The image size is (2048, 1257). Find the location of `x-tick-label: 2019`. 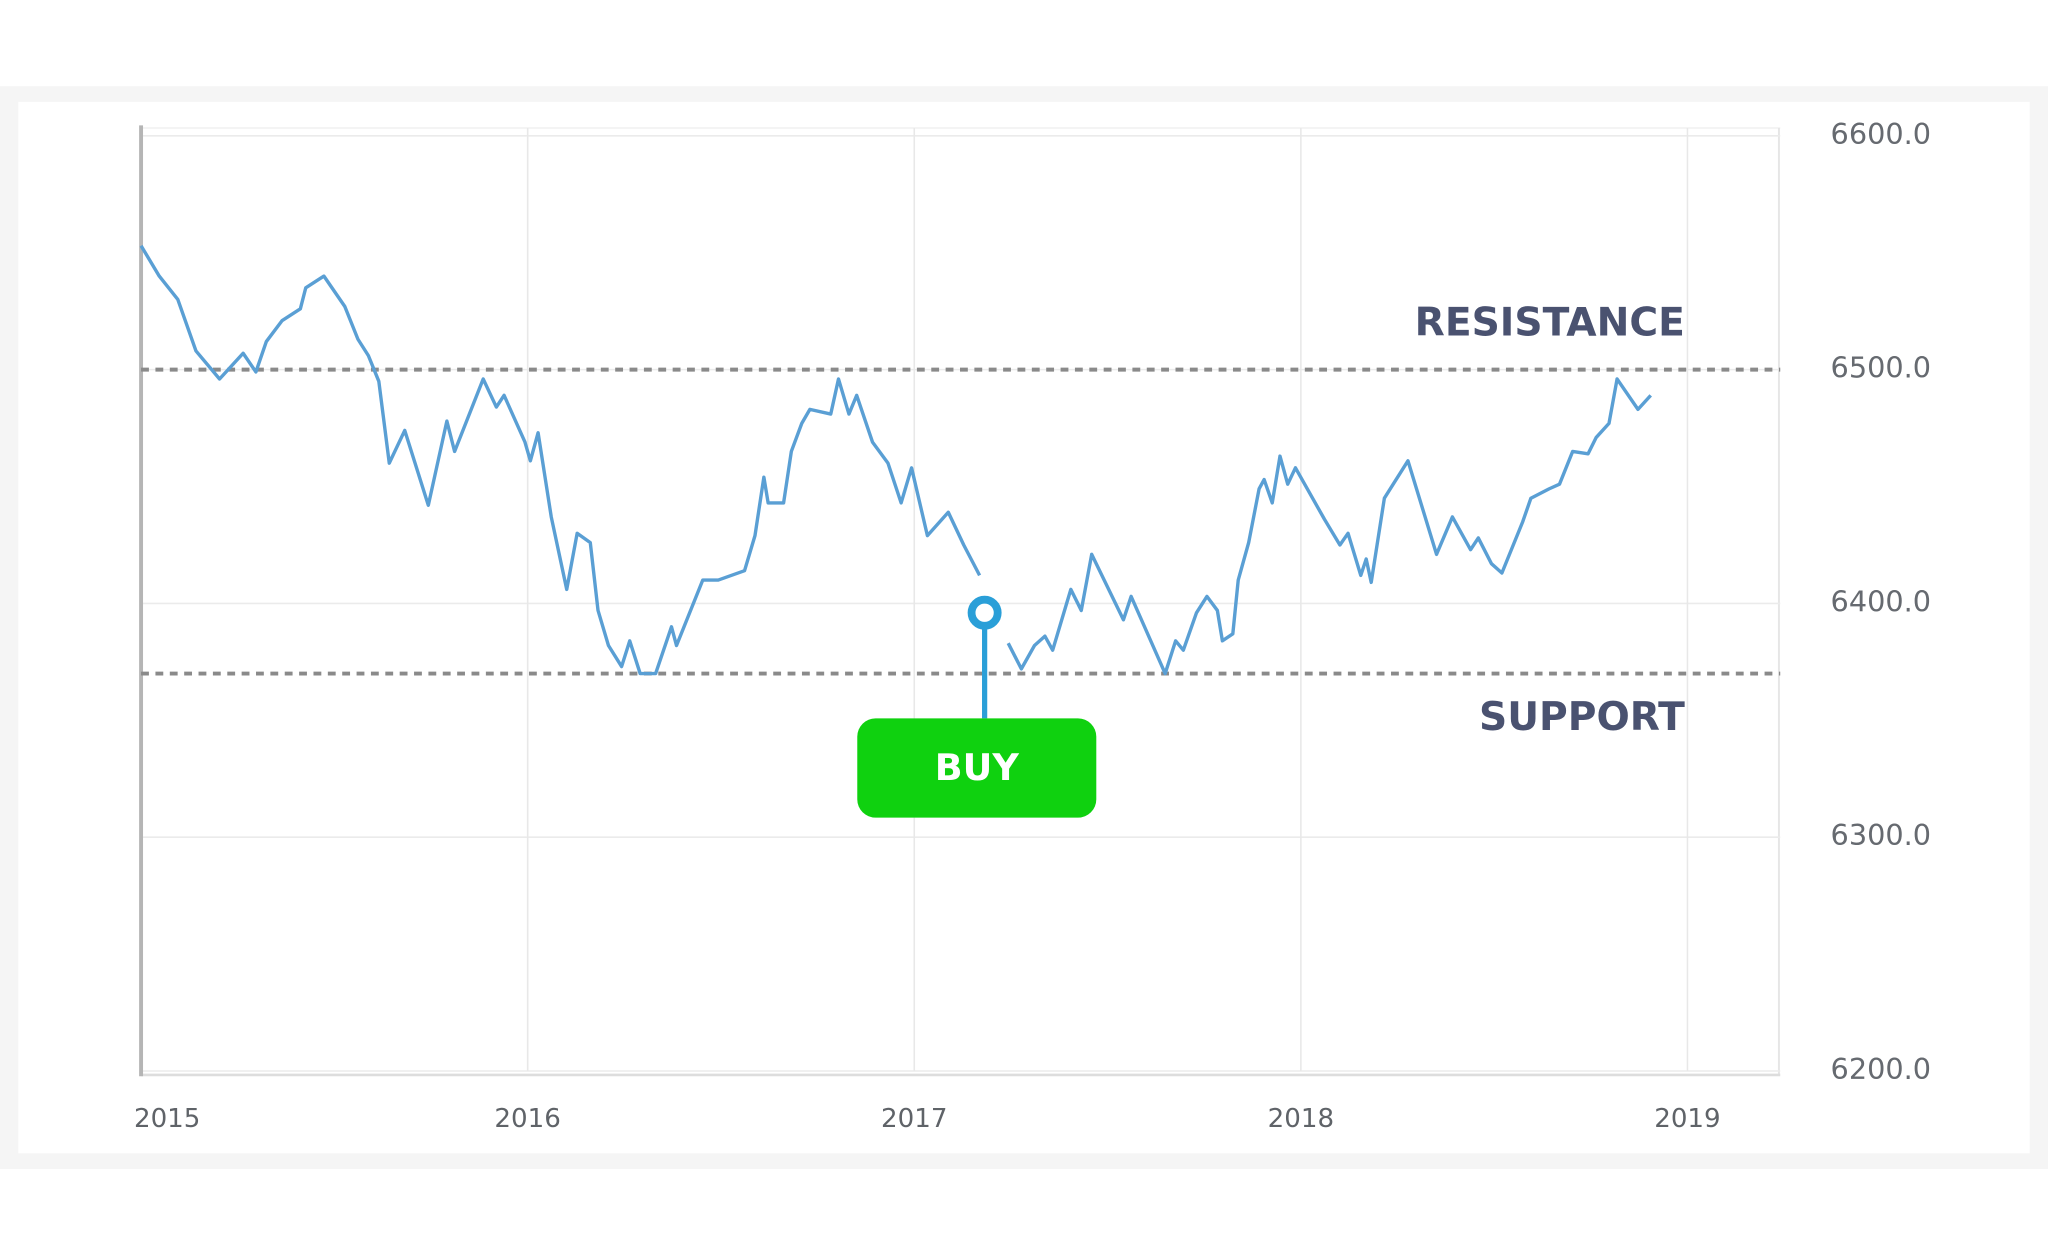

x-tick-label: 2019 is located at coordinates (1687, 1119).